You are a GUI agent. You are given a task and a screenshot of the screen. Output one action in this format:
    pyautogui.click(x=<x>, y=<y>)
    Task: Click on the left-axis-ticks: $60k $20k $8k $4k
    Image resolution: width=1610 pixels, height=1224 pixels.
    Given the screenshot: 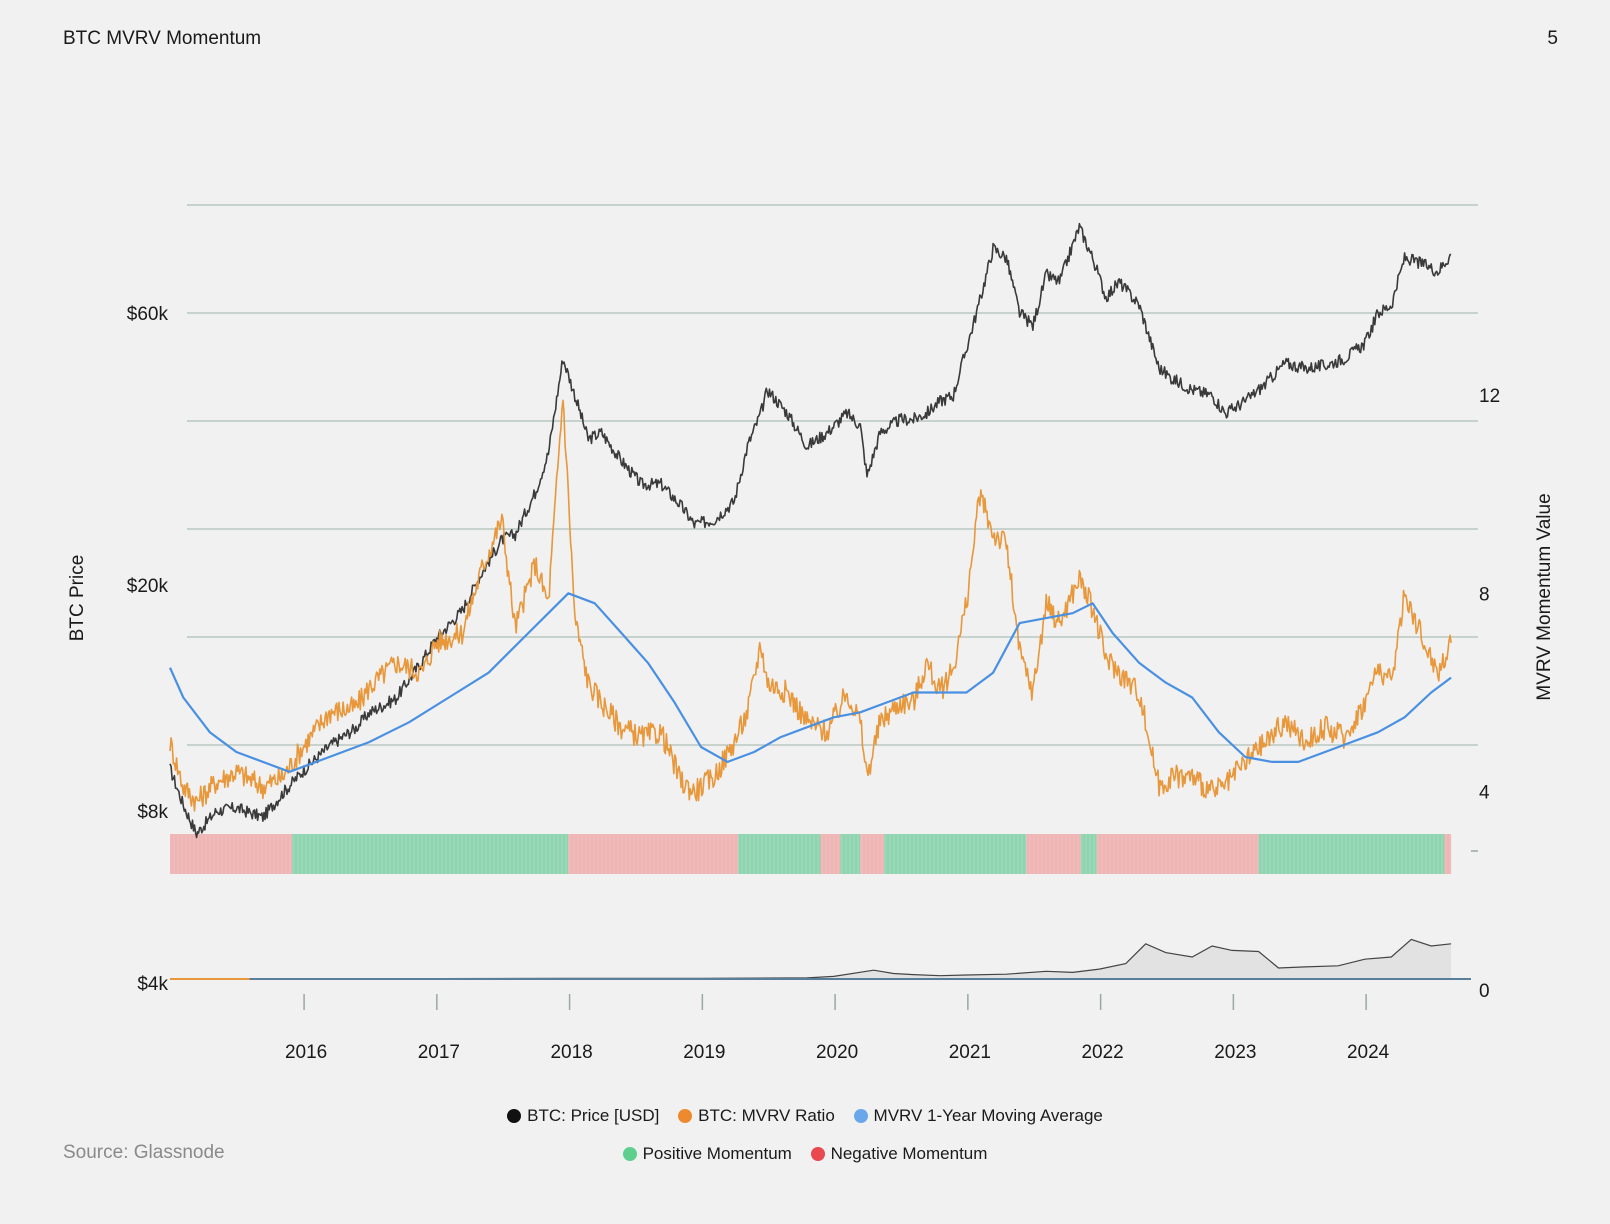 What is the action you would take?
    pyautogui.click(x=148, y=649)
    